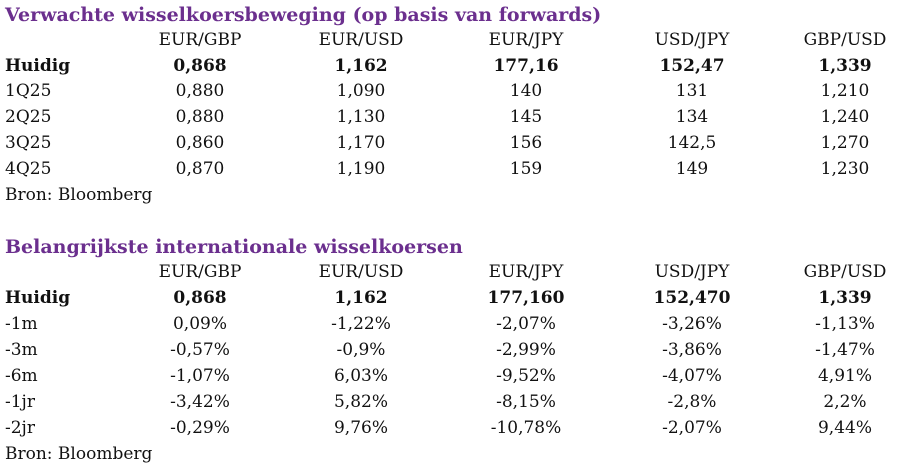 The width and height of the screenshot is (906, 470). Describe the element at coordinates (845, 402) in the screenshot. I see `table-cell: 2,2%` at that location.